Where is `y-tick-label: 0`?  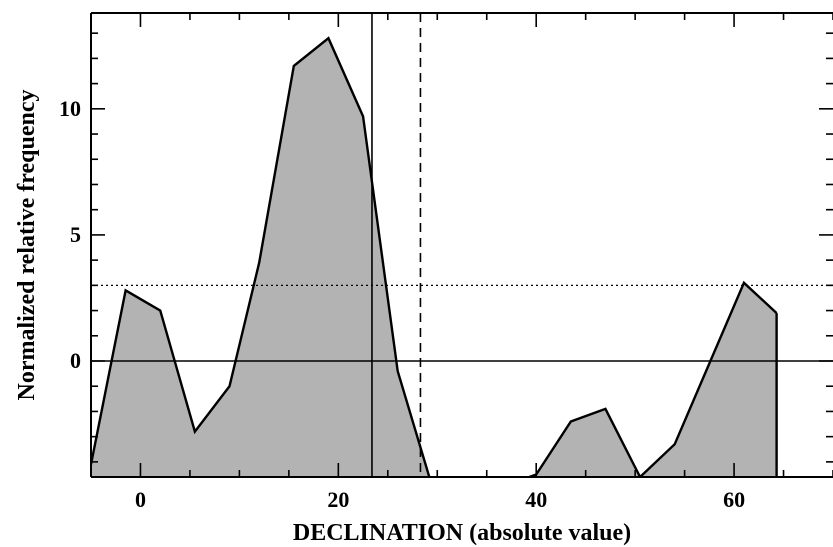
y-tick-label: 0 is located at coordinates (75, 360).